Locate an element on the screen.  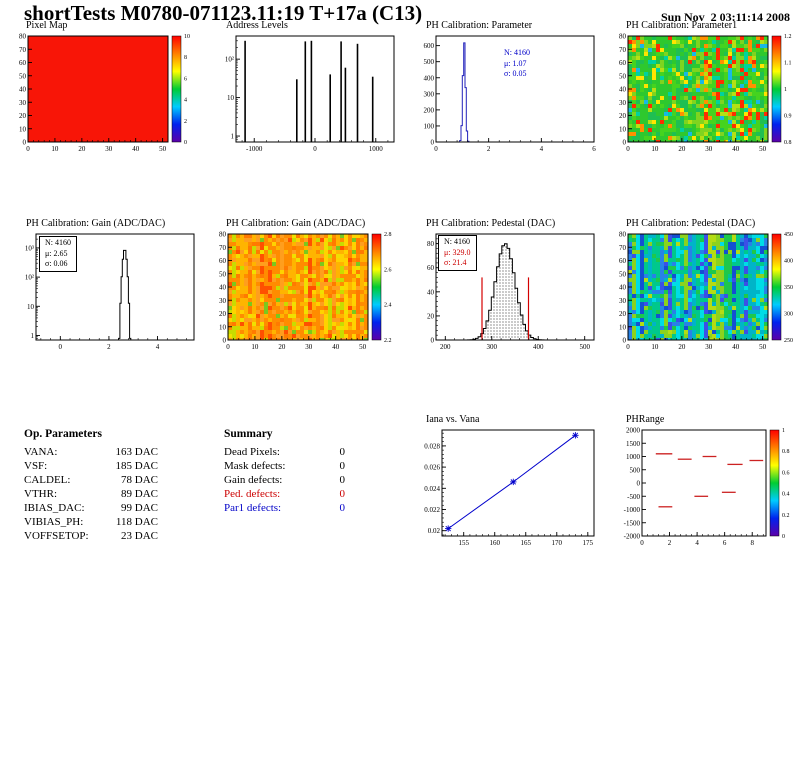
svg-text: 160 is located at coordinates (494, 543).